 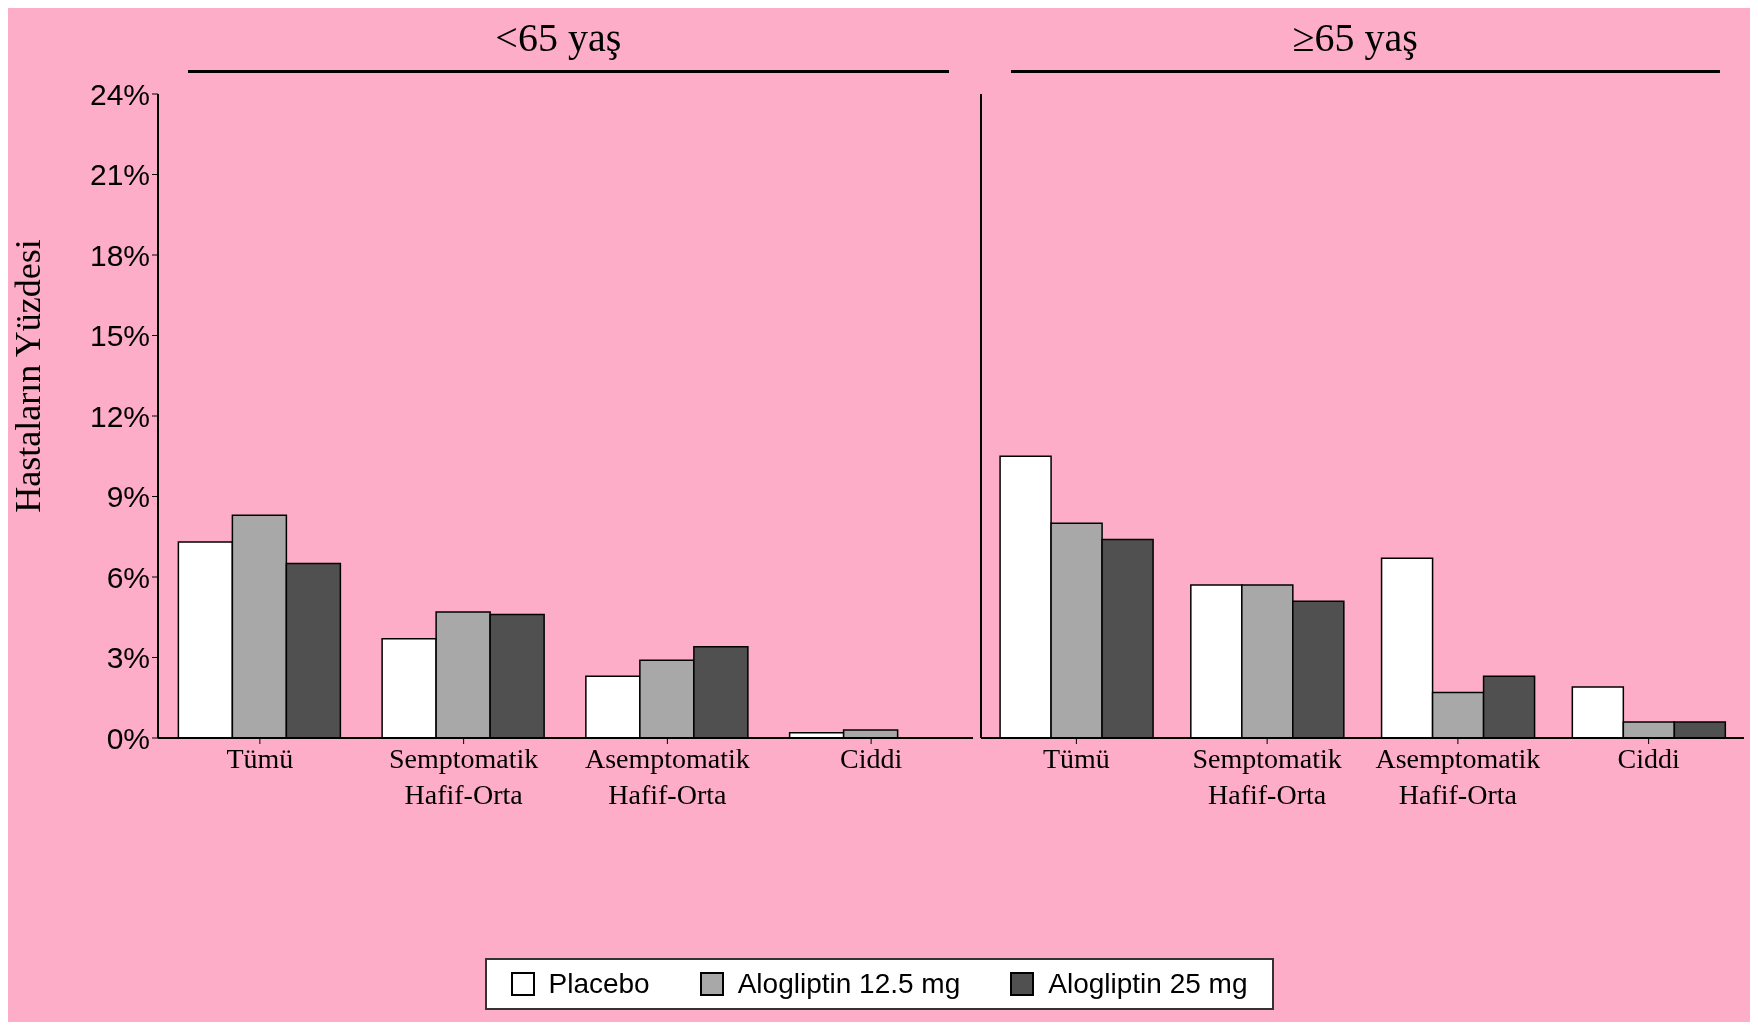 I want to click on y-tick-label: 21%, so click(x=119, y=175).